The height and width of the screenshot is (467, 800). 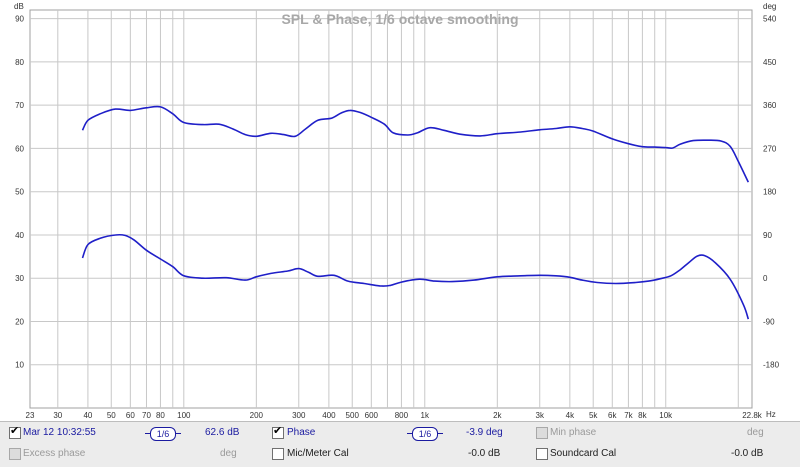 What do you see at coordinates (184, 415) in the screenshot?
I see `x-tick-label: 100` at bounding box center [184, 415].